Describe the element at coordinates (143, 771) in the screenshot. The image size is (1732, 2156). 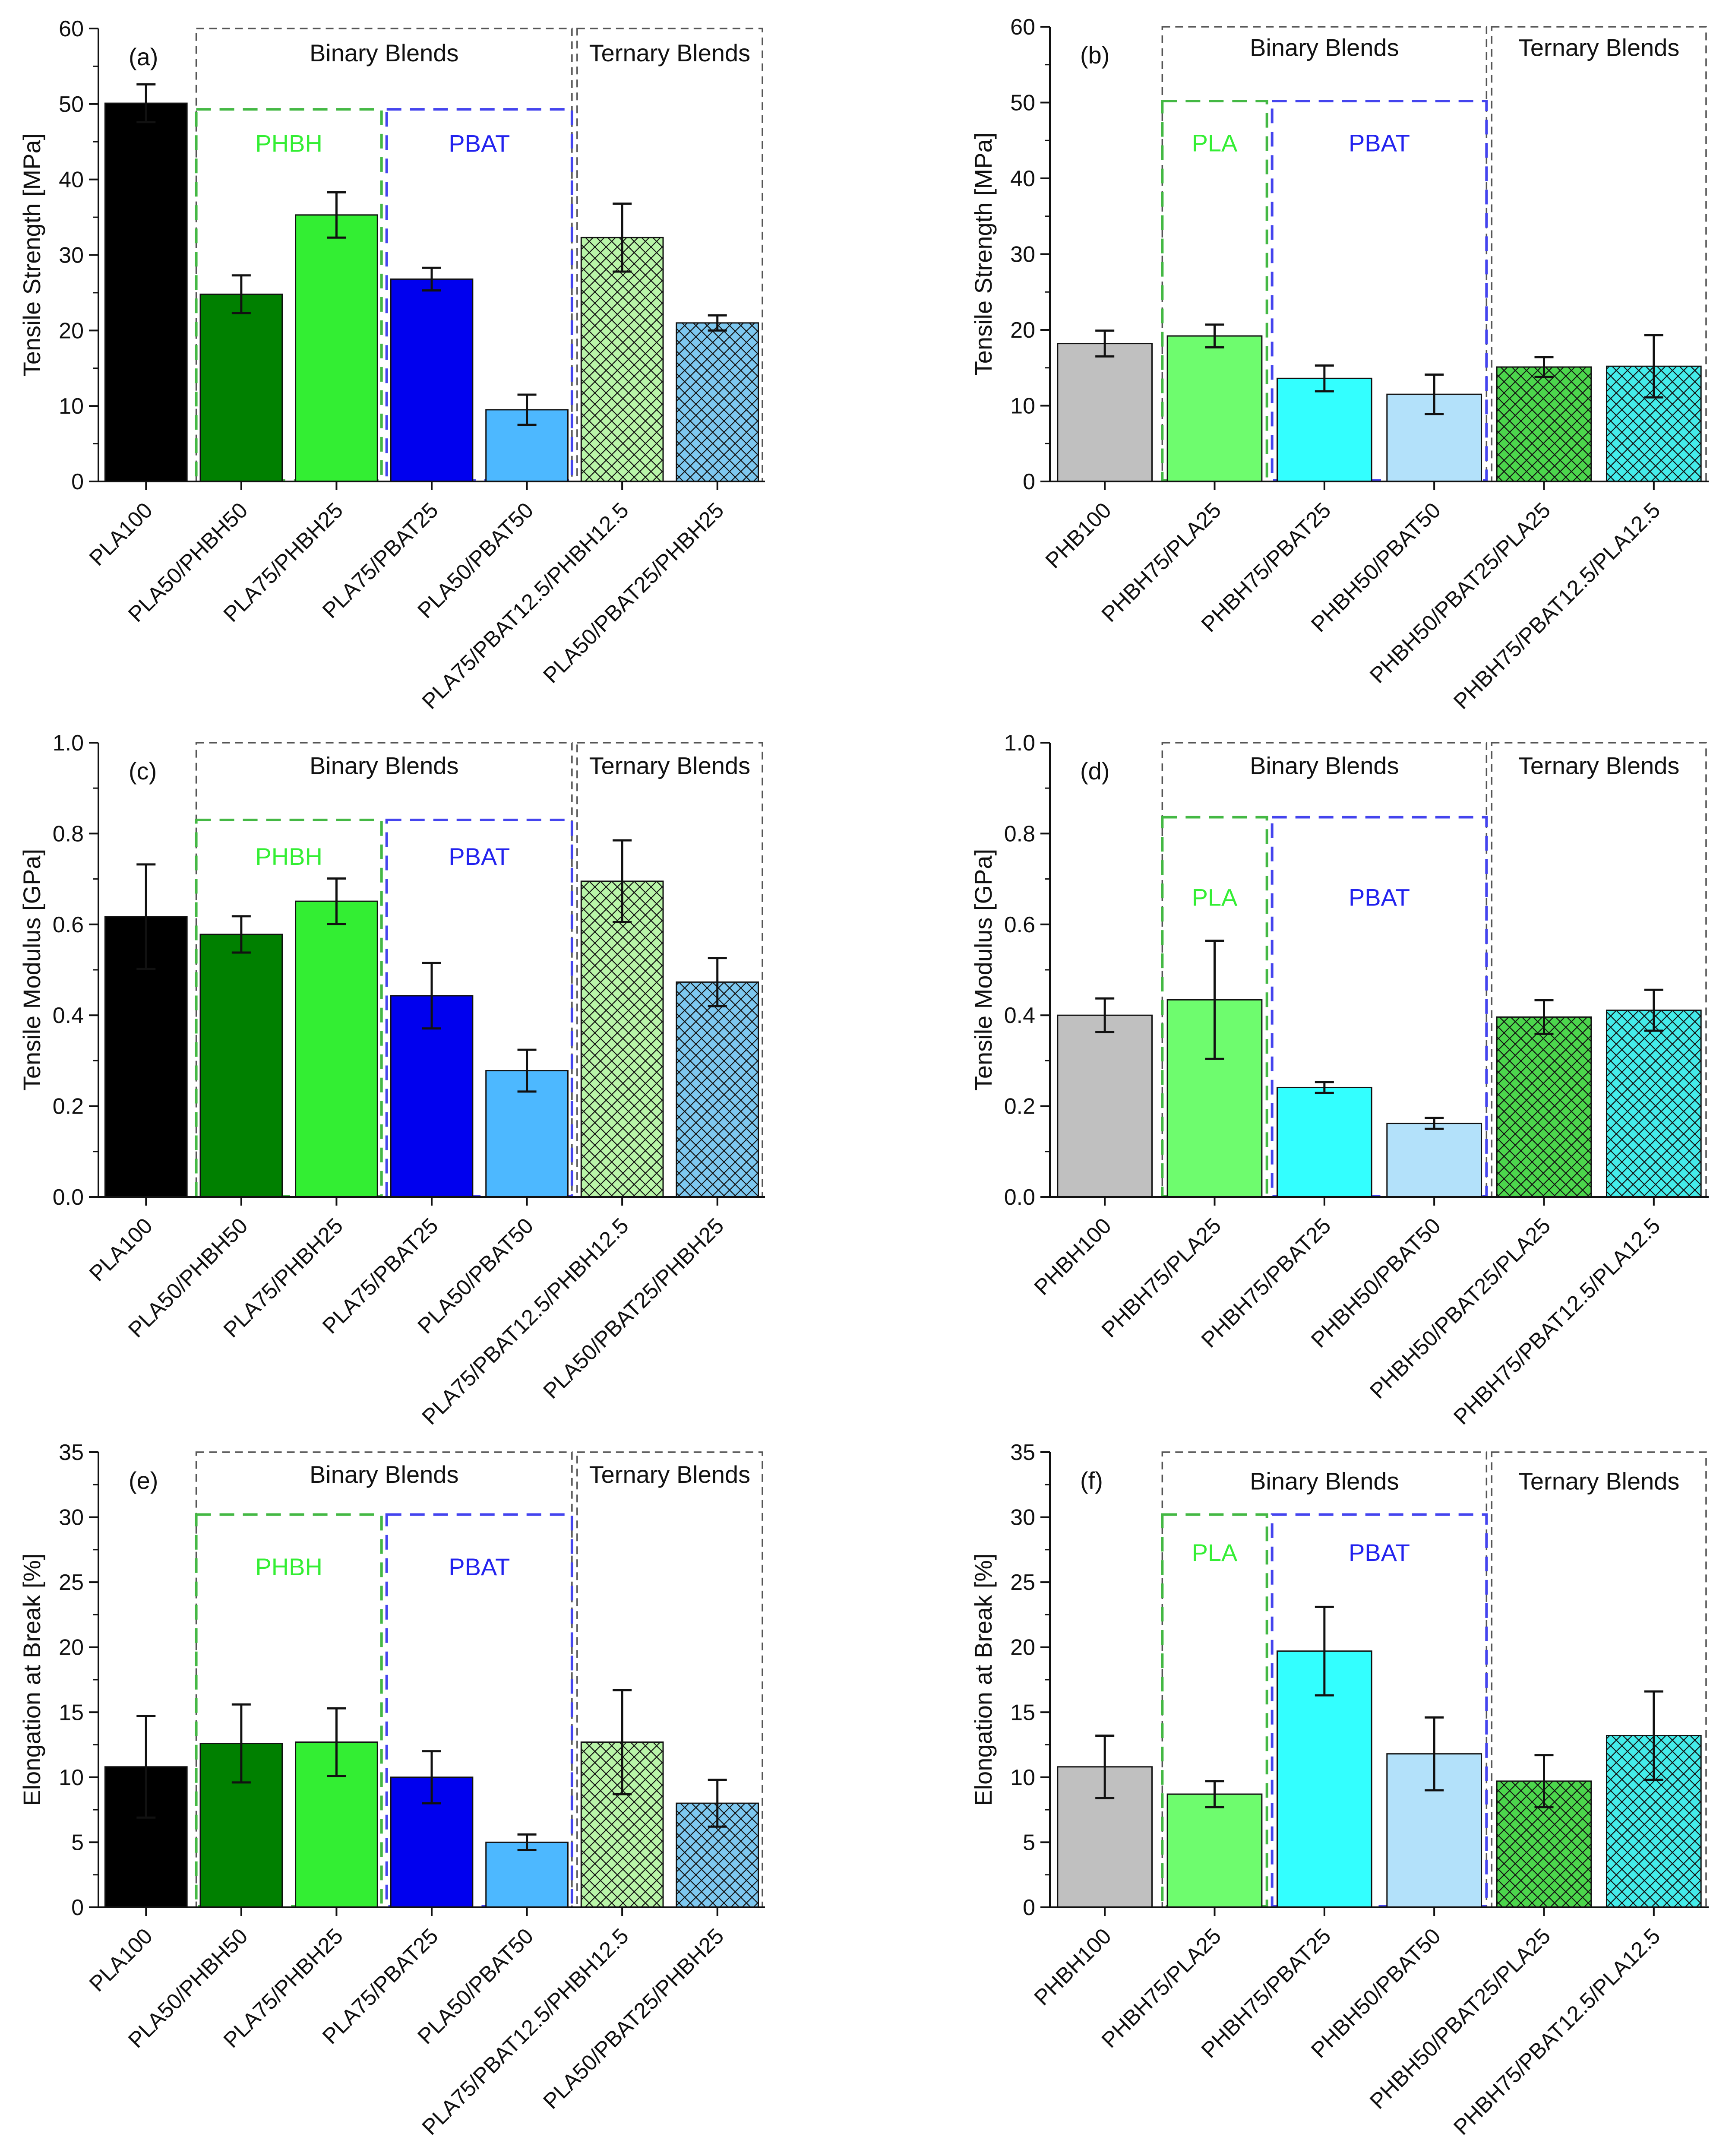
I see `panel-label: (c)` at that location.